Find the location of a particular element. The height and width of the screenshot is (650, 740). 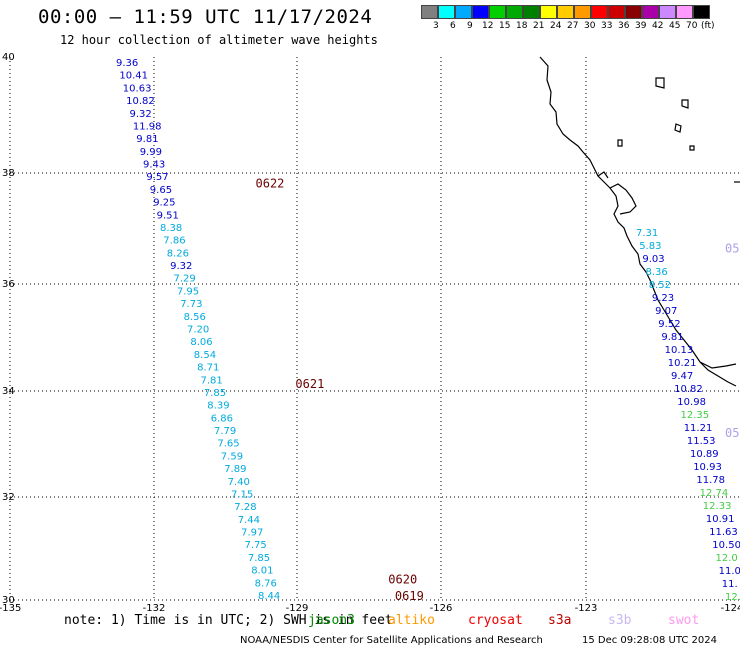

swh-value: 11.98 is located at coordinates (147, 127).